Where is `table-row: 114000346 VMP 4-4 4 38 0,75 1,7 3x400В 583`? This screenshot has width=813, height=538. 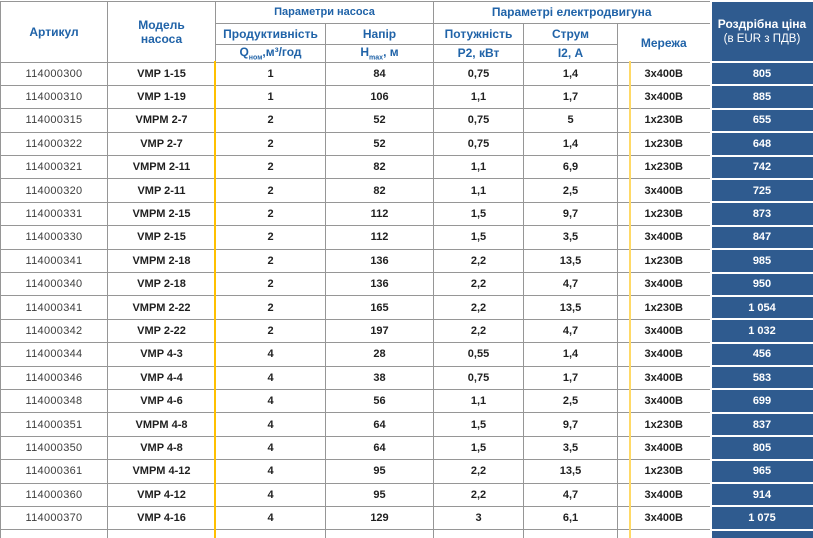
table-row: 114000346 VMP 4-4 4 38 0,75 1,7 3x400В 583 is located at coordinates (406, 378).